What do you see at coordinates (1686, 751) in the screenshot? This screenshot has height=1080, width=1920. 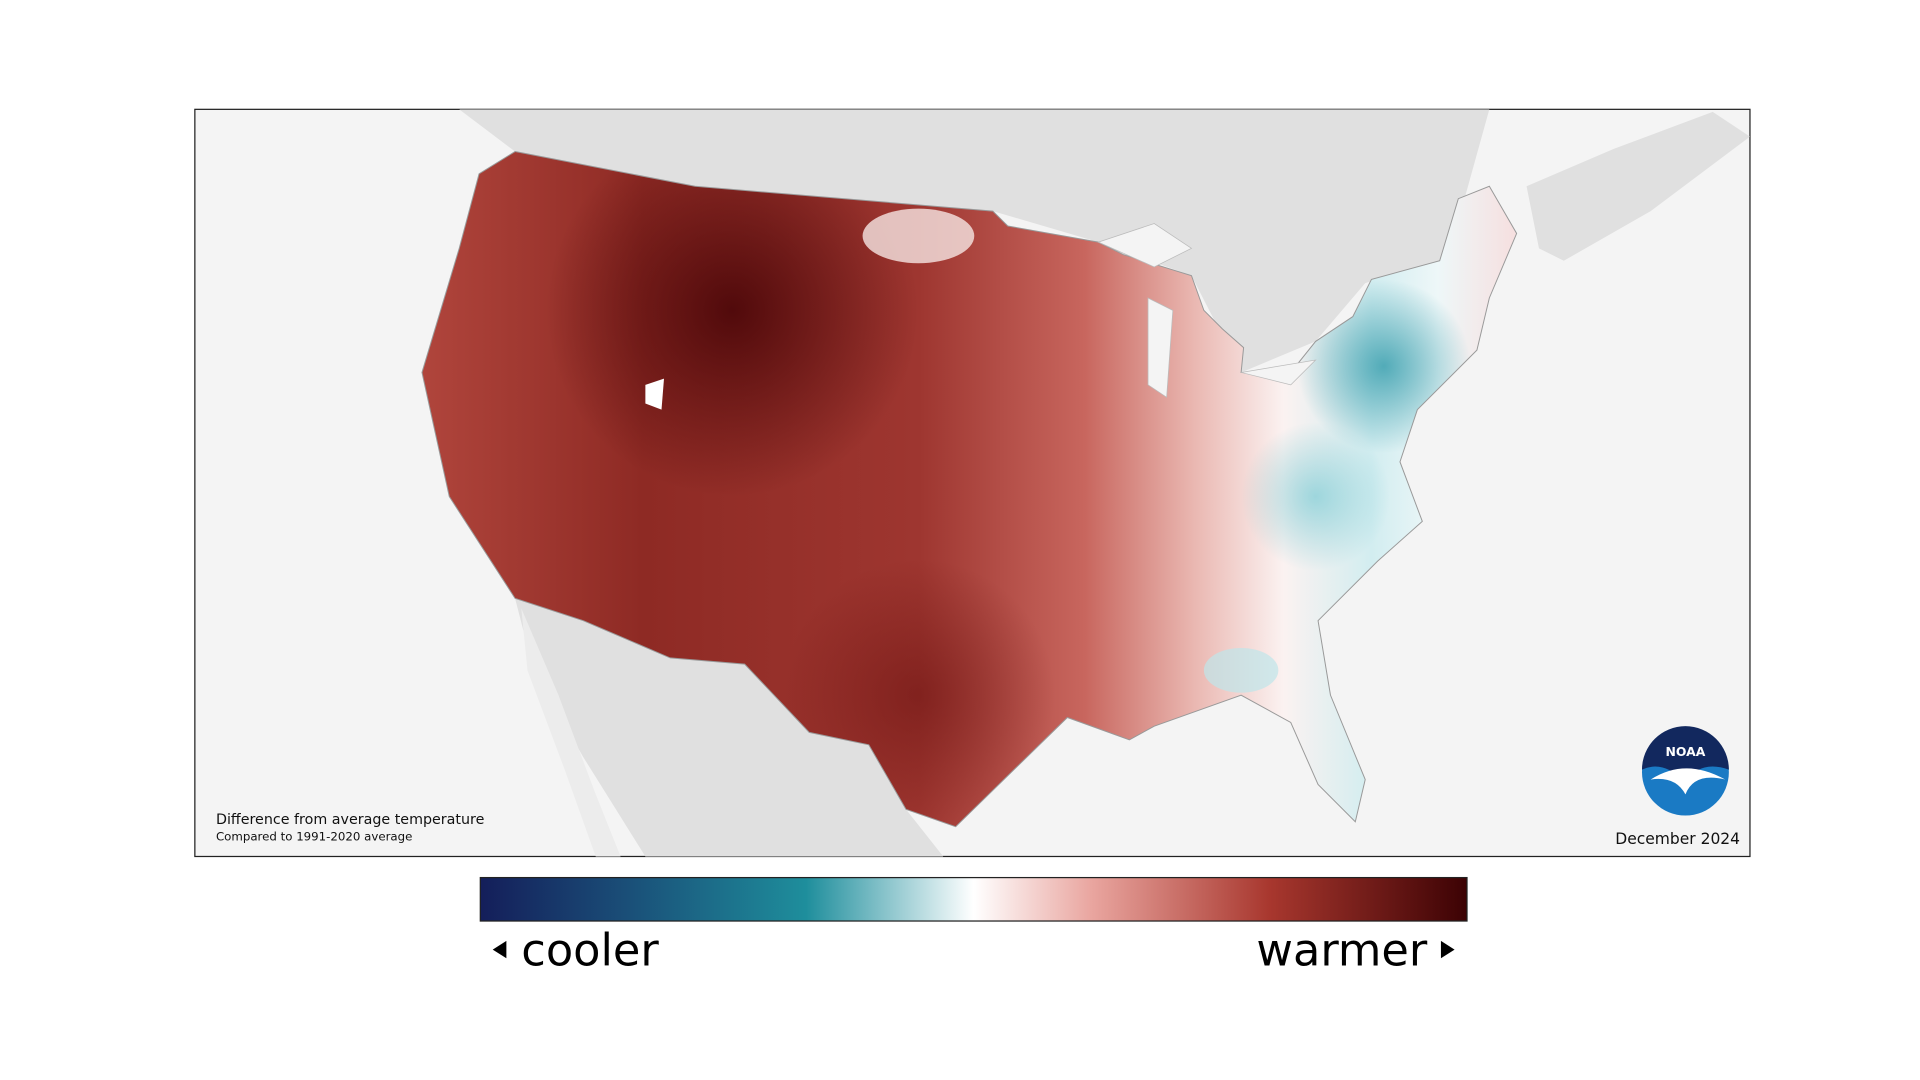 I see `logo-text: NOAA` at bounding box center [1686, 751].